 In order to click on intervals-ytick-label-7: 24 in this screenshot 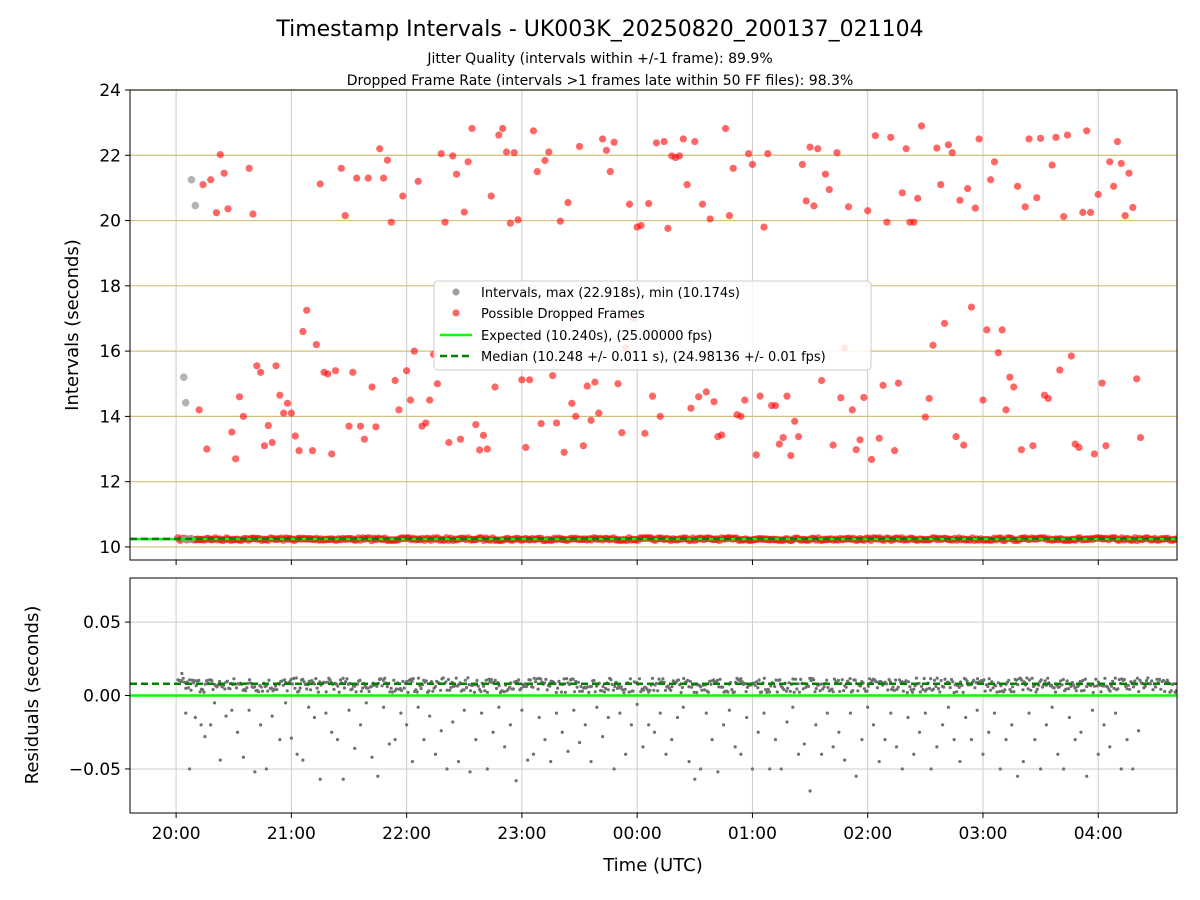, I will do `click(110, 91)`.